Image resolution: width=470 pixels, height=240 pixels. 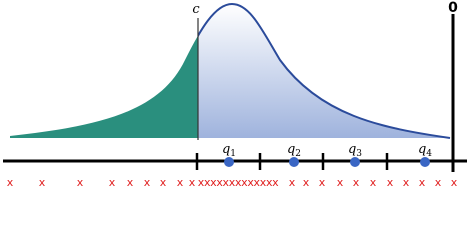 I want to click on quantile-label: q2, so click(x=294, y=150).